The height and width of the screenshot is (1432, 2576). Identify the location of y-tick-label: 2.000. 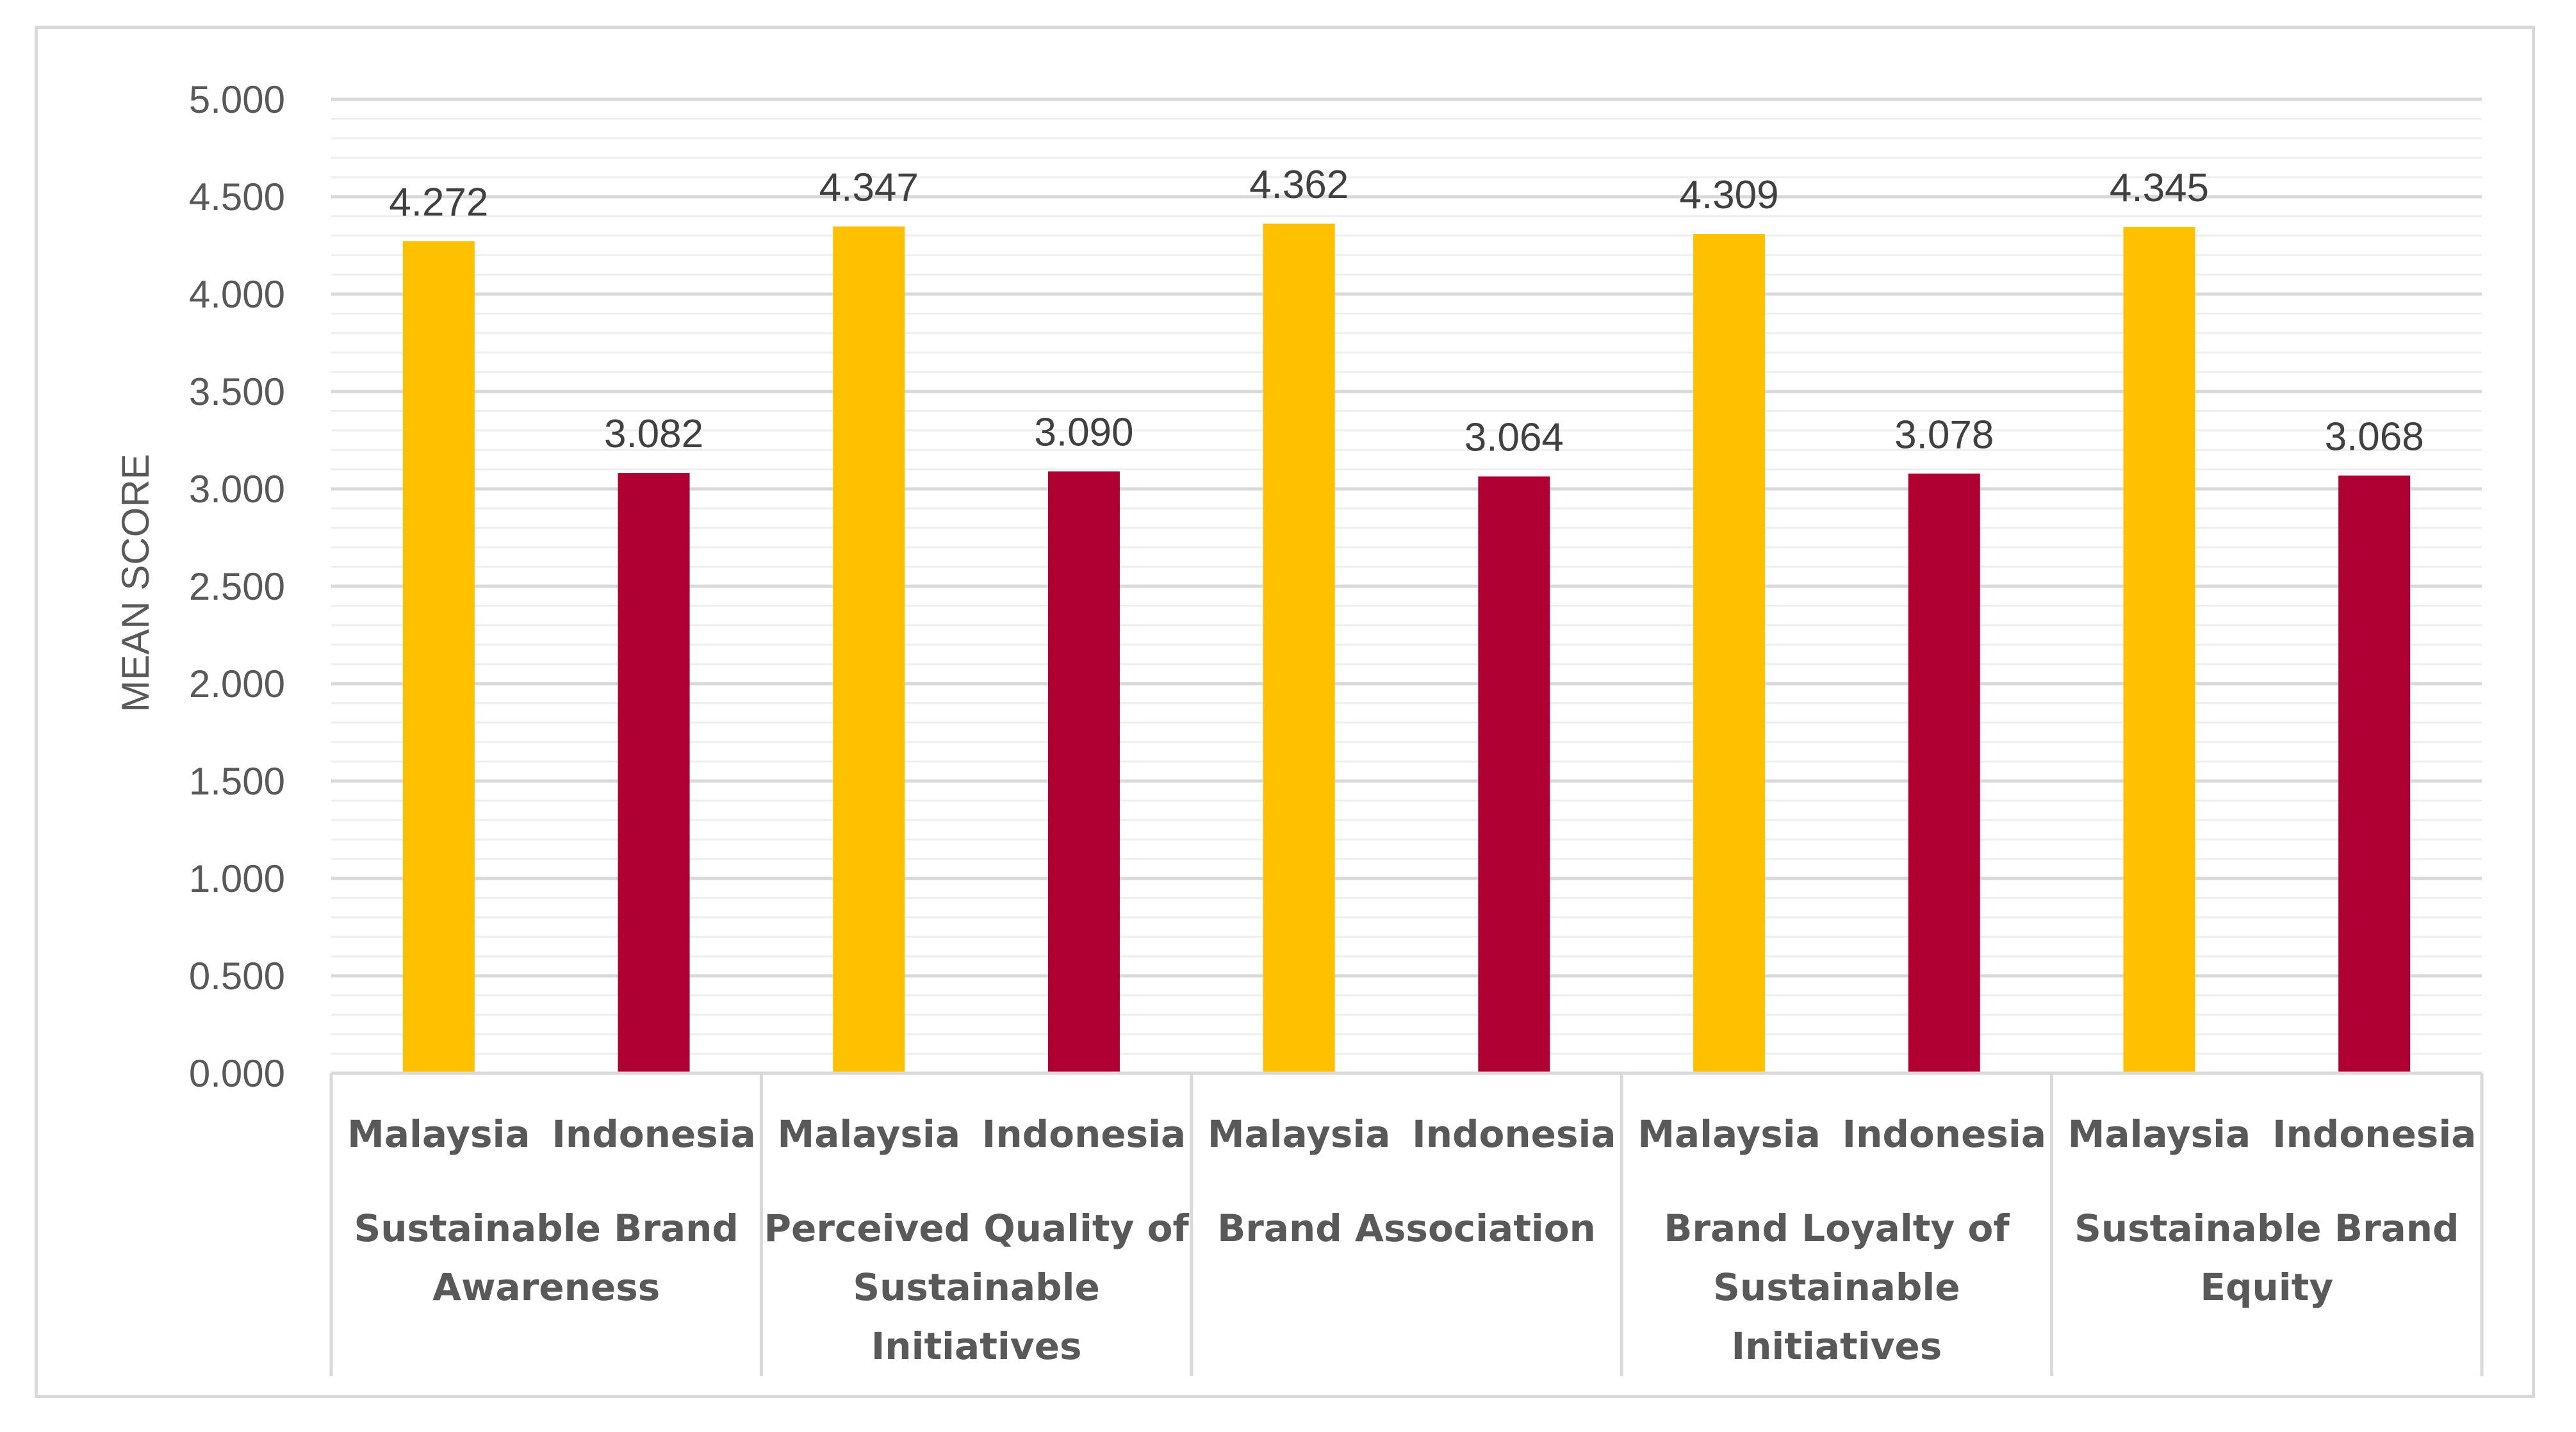
(237, 684).